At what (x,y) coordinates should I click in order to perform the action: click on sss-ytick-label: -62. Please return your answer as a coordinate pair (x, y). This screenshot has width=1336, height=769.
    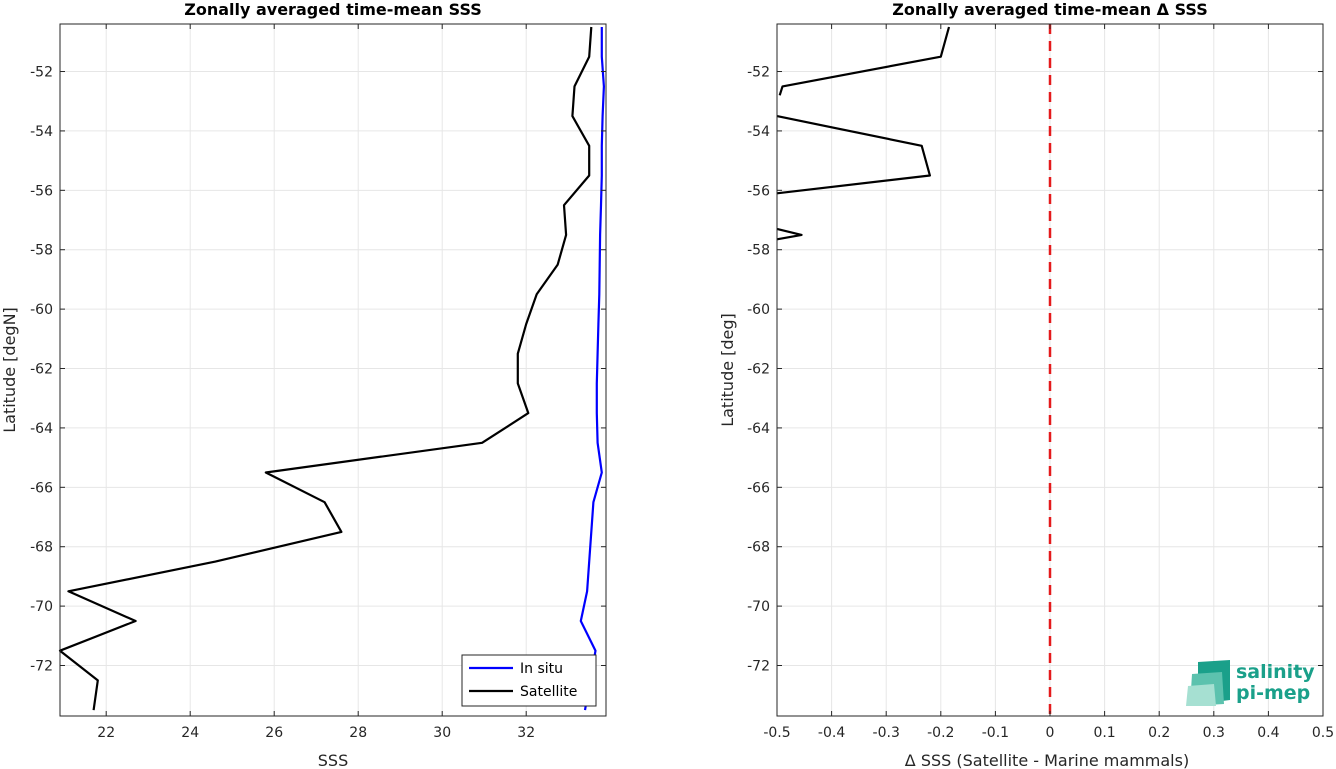
    Looking at the image, I should click on (41, 370).